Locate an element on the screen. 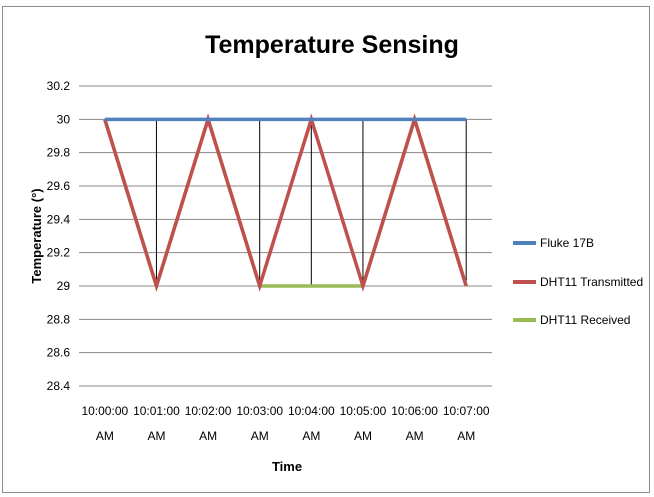 The image size is (654, 497). x-tick-label: 10:07:00 is located at coordinates (466, 411).